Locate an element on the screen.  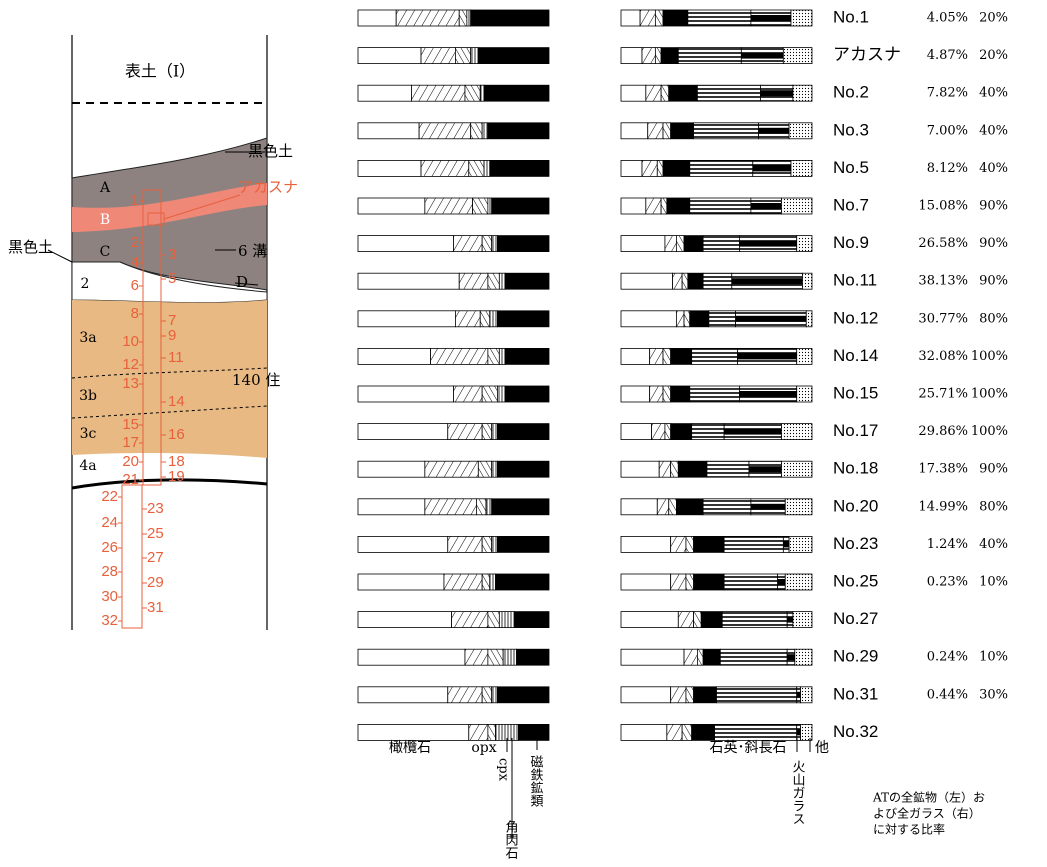
sample-name: No.12 is located at coordinates (855, 317).